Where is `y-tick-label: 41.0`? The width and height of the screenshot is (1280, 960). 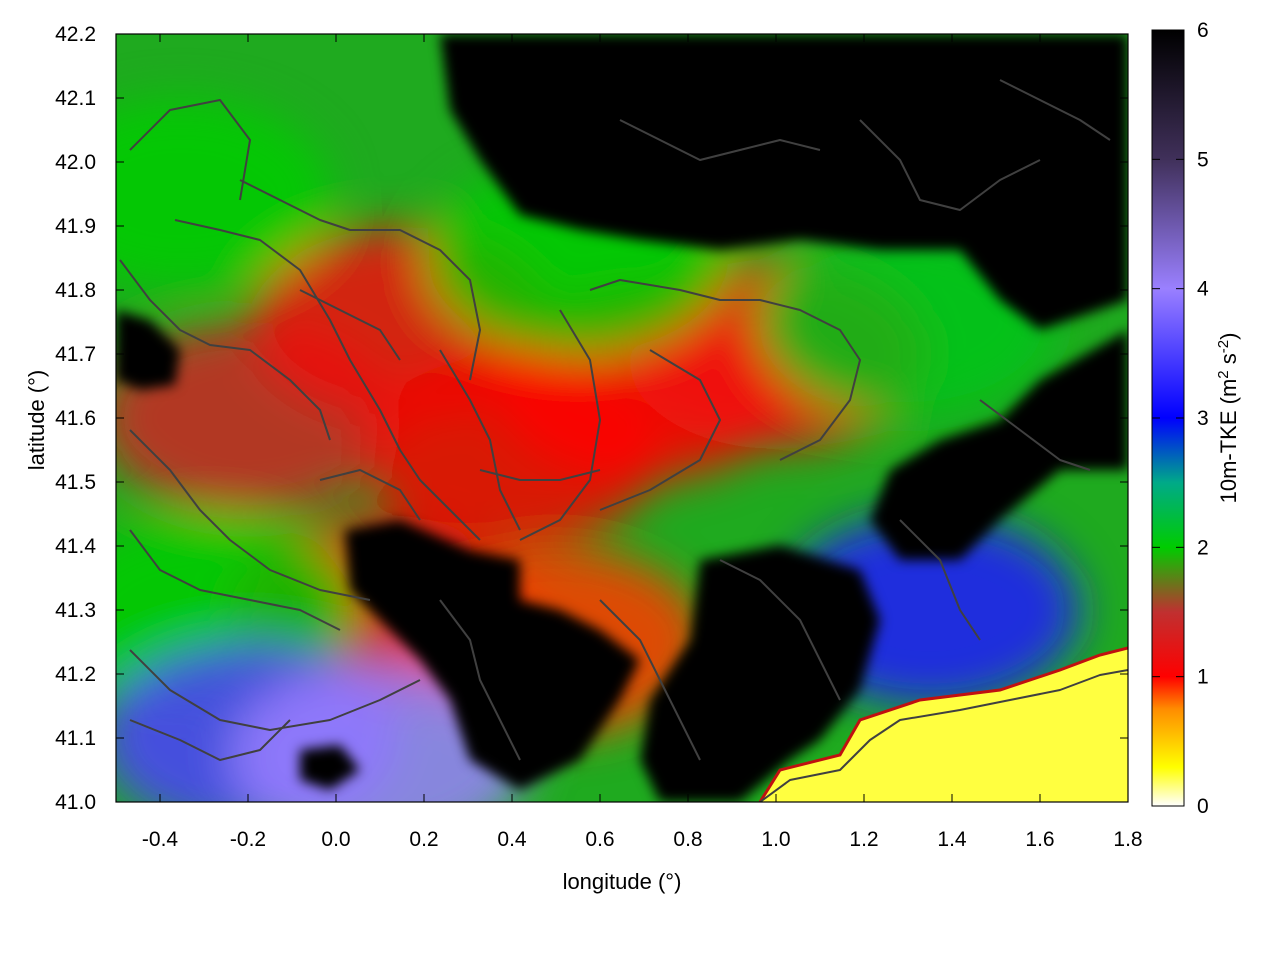 y-tick-label: 41.0 is located at coordinates (75, 802).